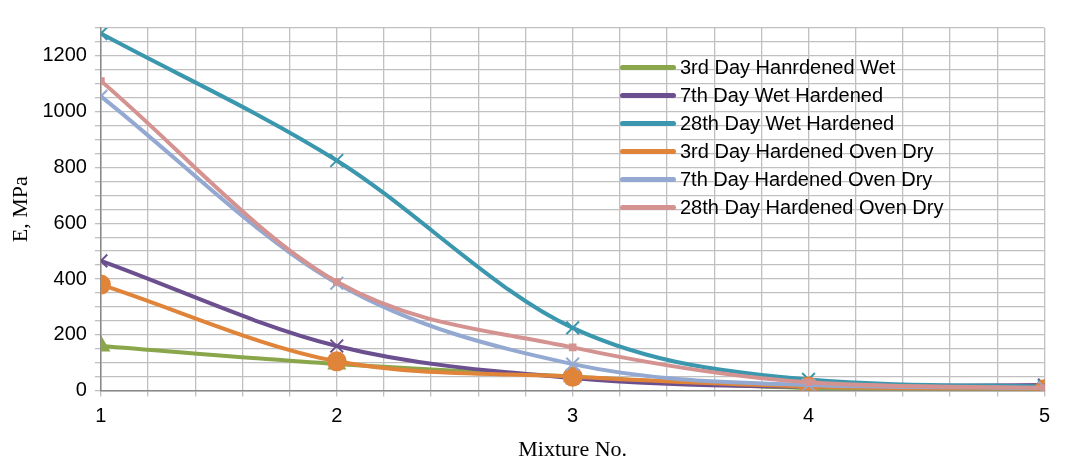 The height and width of the screenshot is (463, 1066). I want to click on y-tick-label: 0, so click(81, 389).